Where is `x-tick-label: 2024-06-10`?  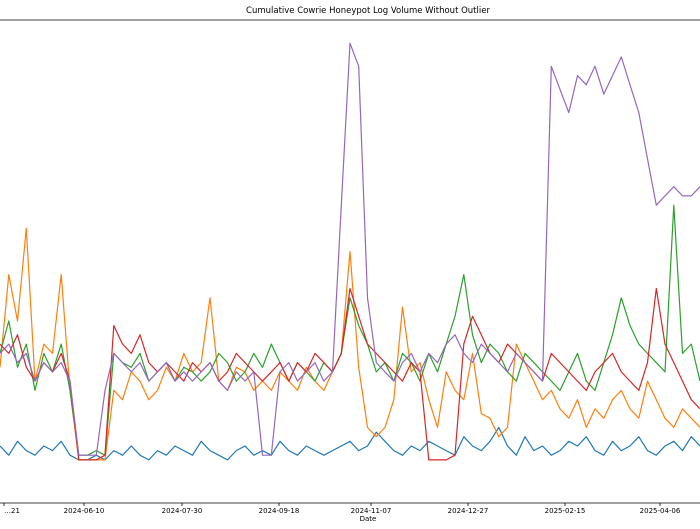 x-tick-label: 2024-06-10 is located at coordinates (84, 511).